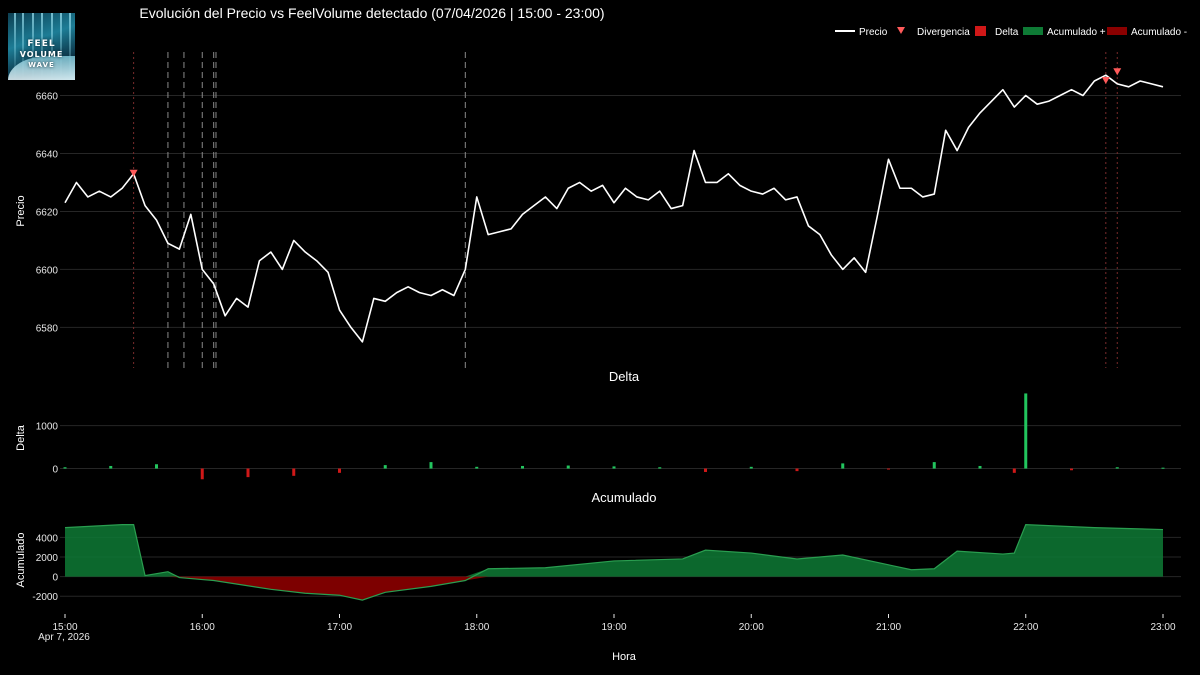 This screenshot has width=1200, height=675. Describe the element at coordinates (47, 538) in the screenshot. I see `accumulated-tick-label: 4000` at that location.